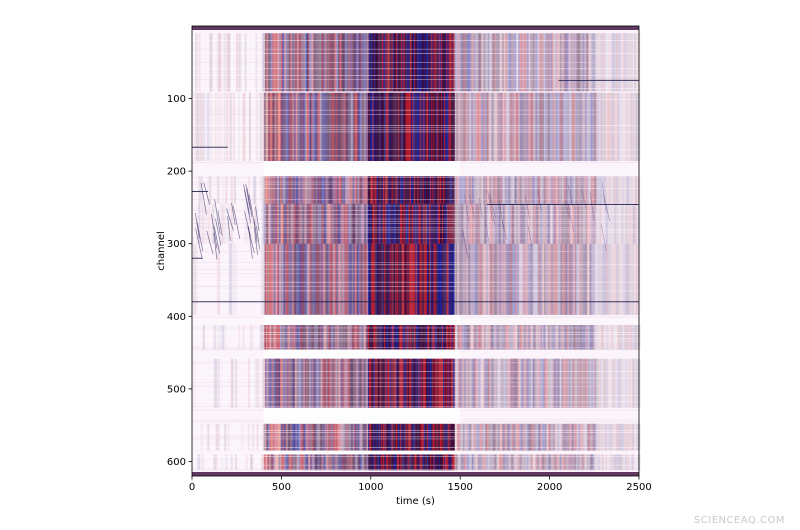 The image size is (800, 530). What do you see at coordinates (549, 487) in the screenshot?
I see `x-tick-label: 2000` at bounding box center [549, 487].